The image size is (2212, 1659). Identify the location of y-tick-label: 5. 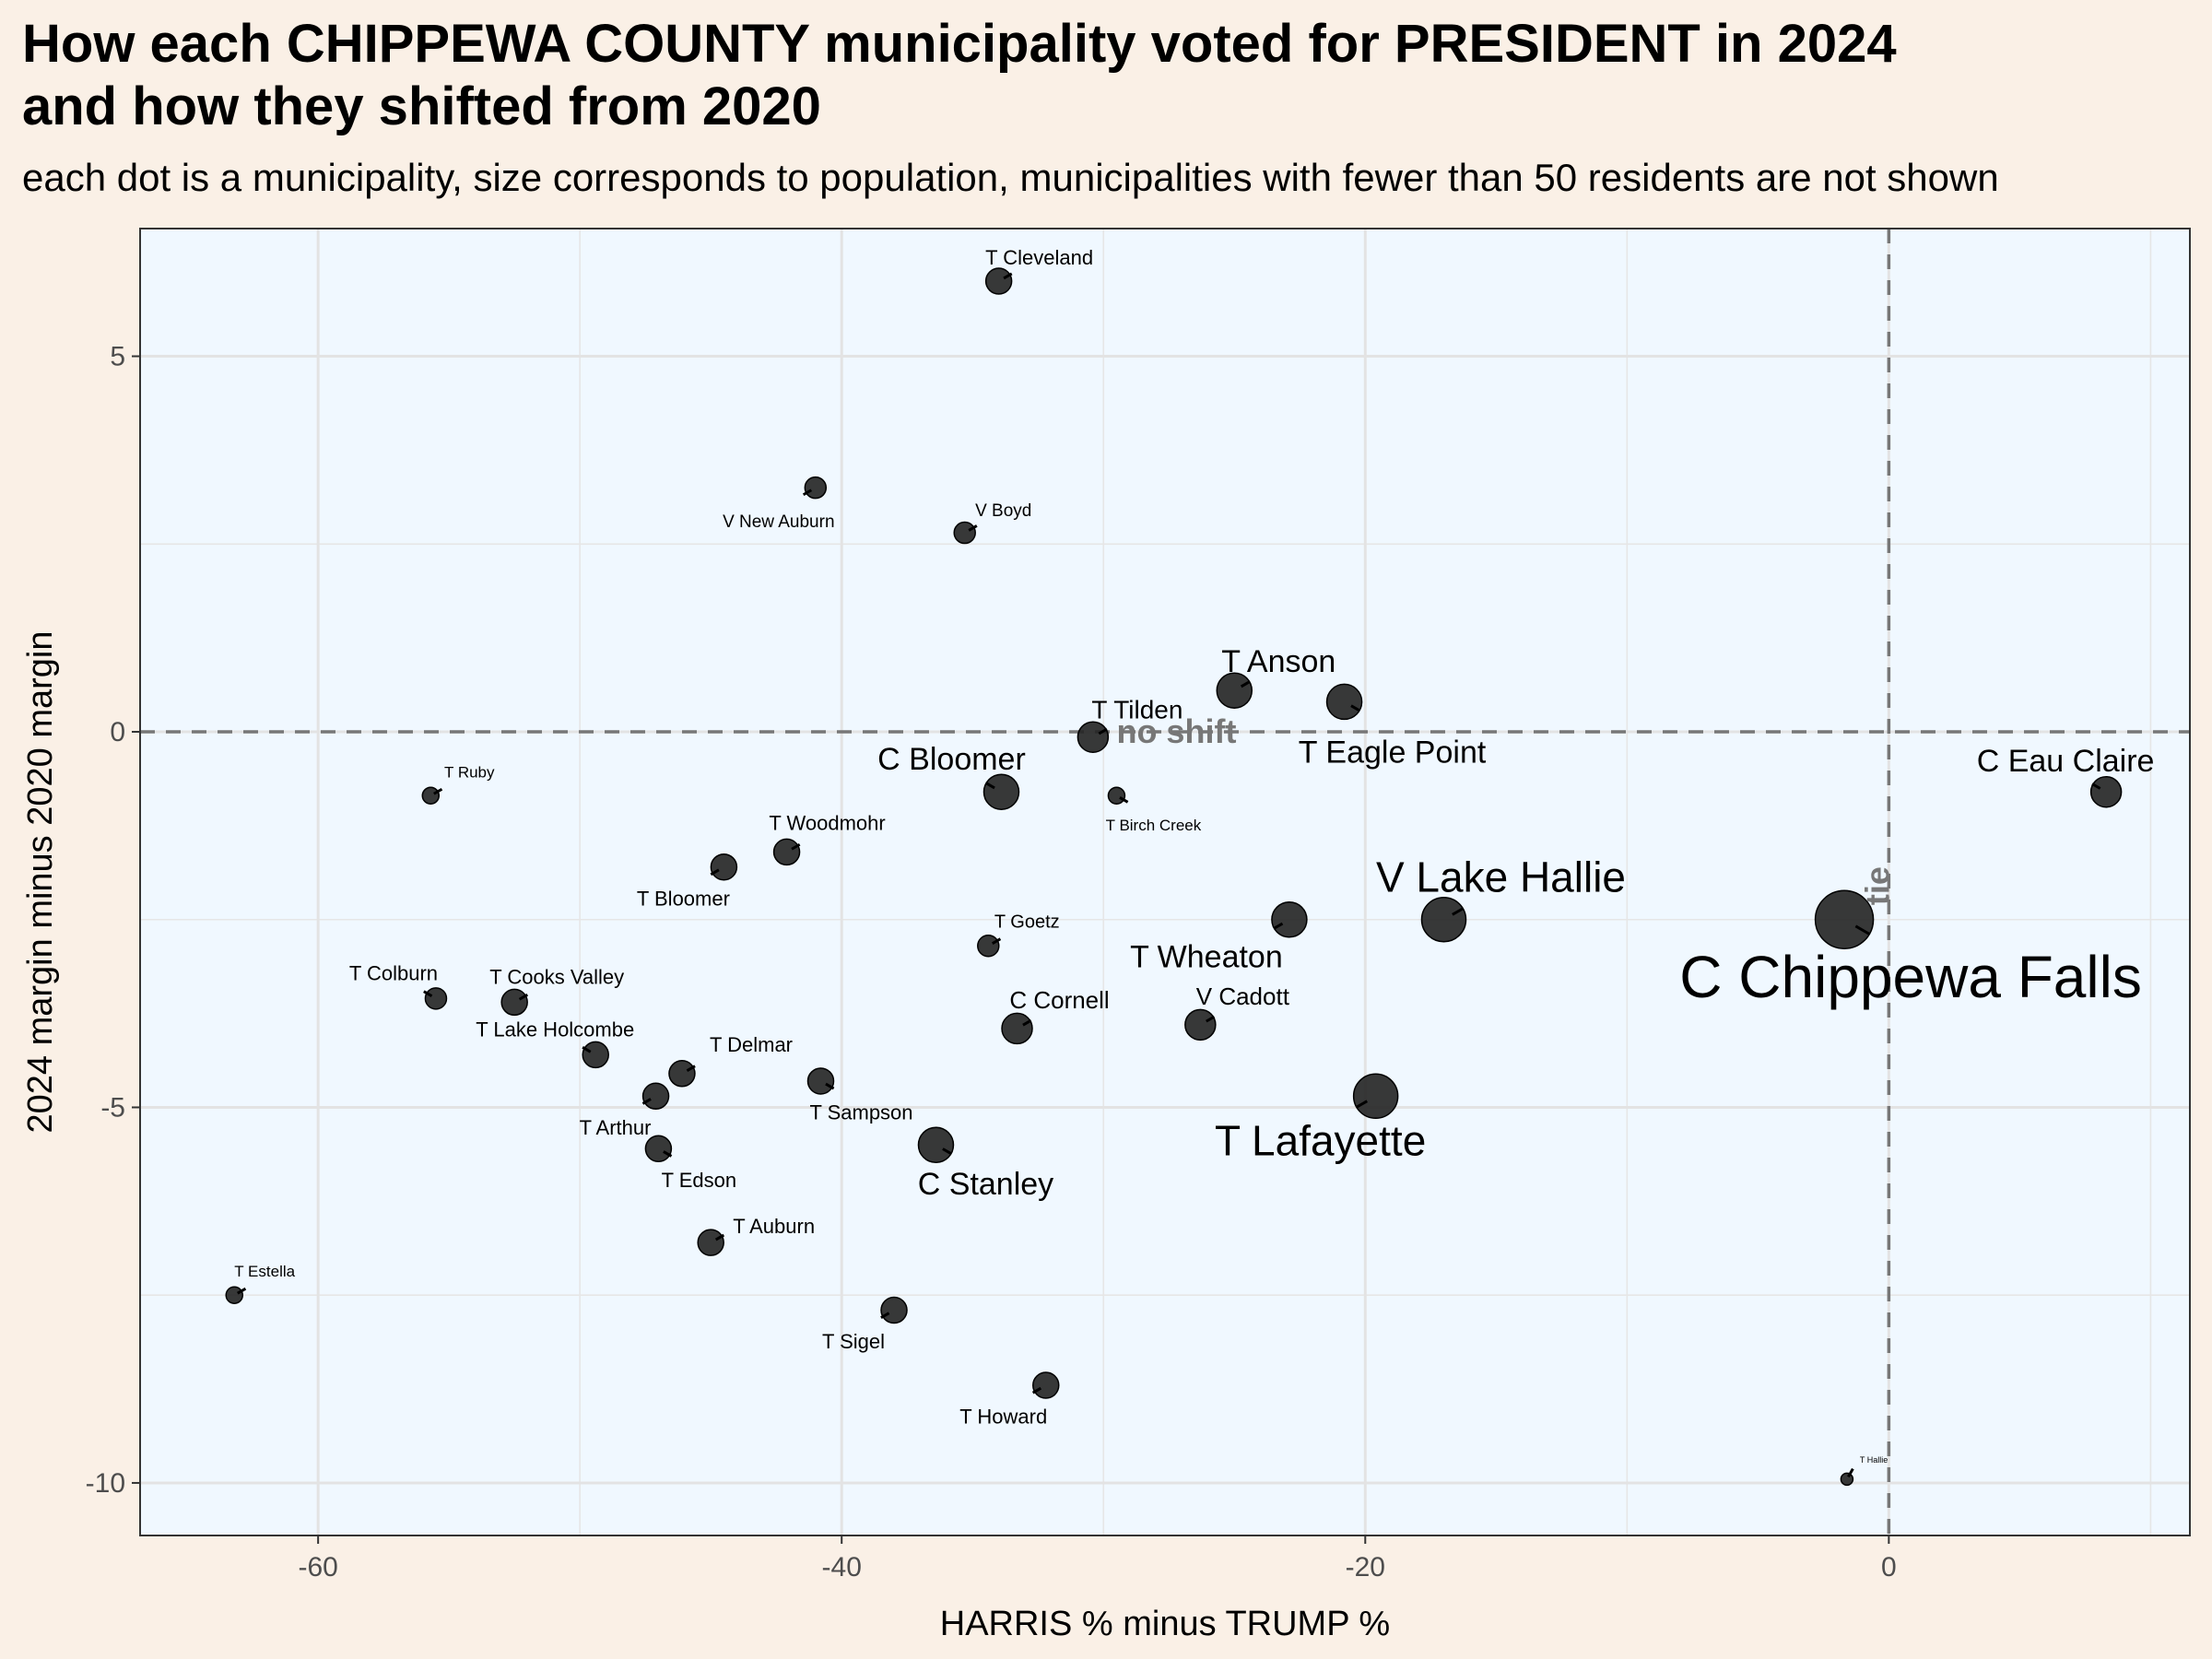
(117, 357).